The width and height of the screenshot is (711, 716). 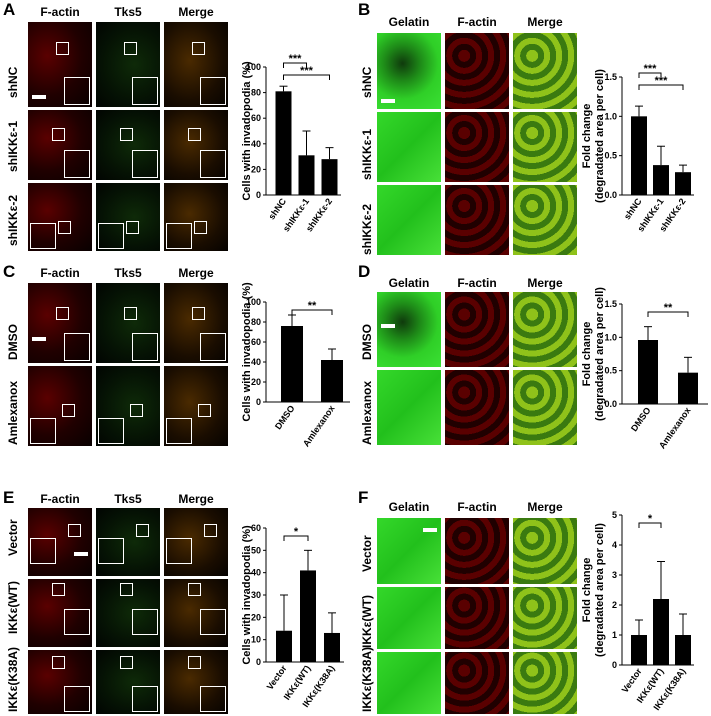 What do you see at coordinates (587, 354) in the screenshot?
I see `y-axis-label: Fold change` at bounding box center [587, 354].